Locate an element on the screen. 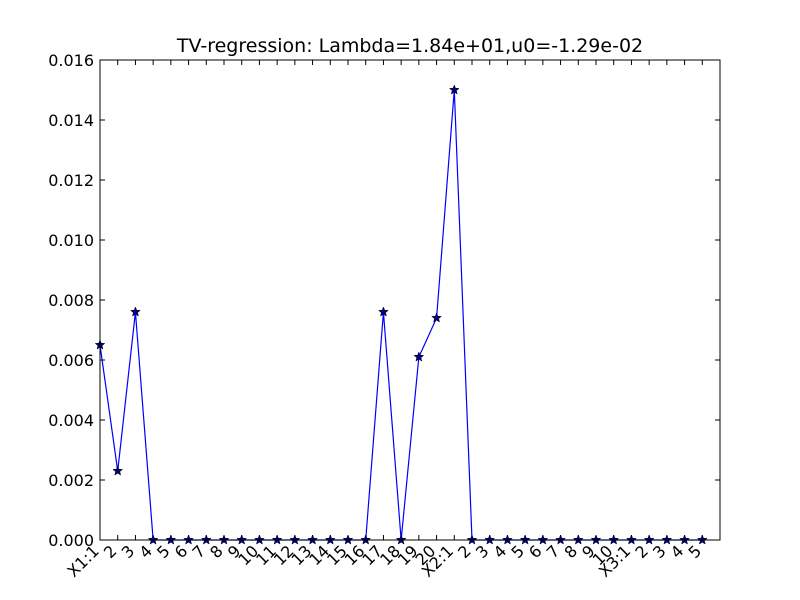 The width and height of the screenshot is (800, 600). y-tick-label: 0.012 is located at coordinates (71, 180).